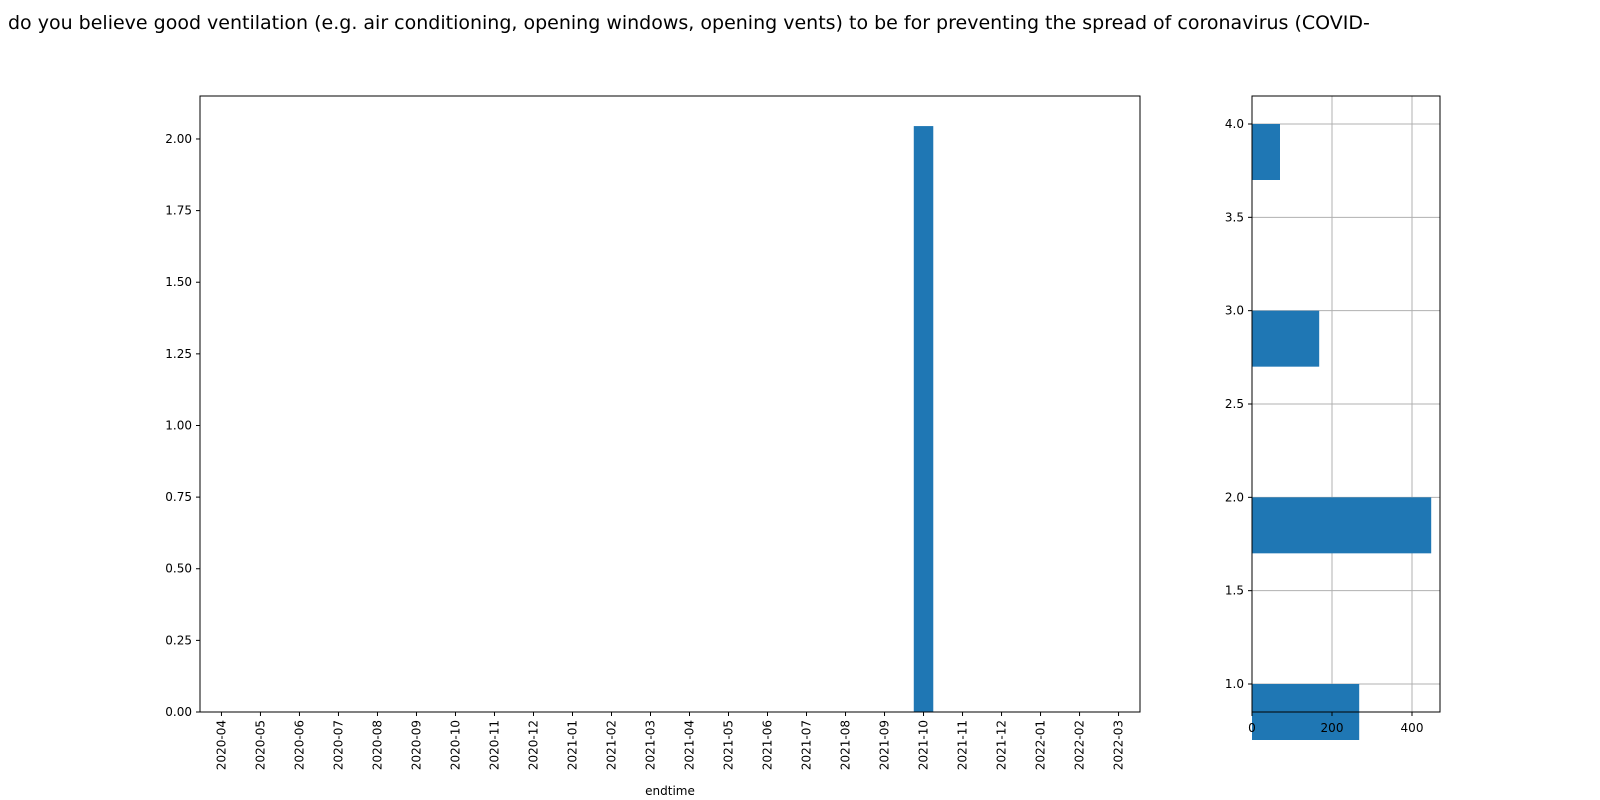  I want to click on x-tick-label: 2020-09, so click(416, 745).